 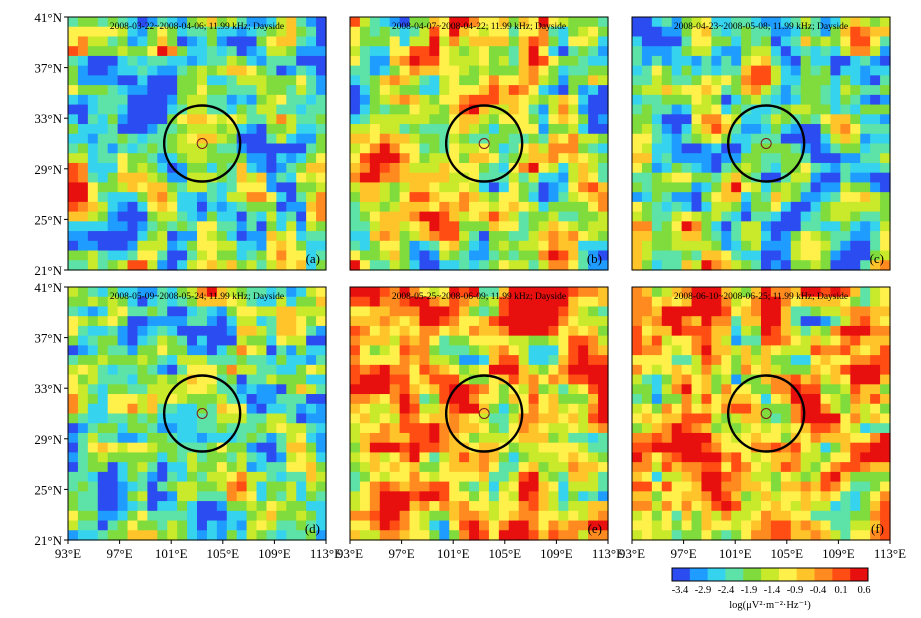 What do you see at coordinates (48, 287) in the screenshot?
I see `y-tick-label: 41°N` at bounding box center [48, 287].